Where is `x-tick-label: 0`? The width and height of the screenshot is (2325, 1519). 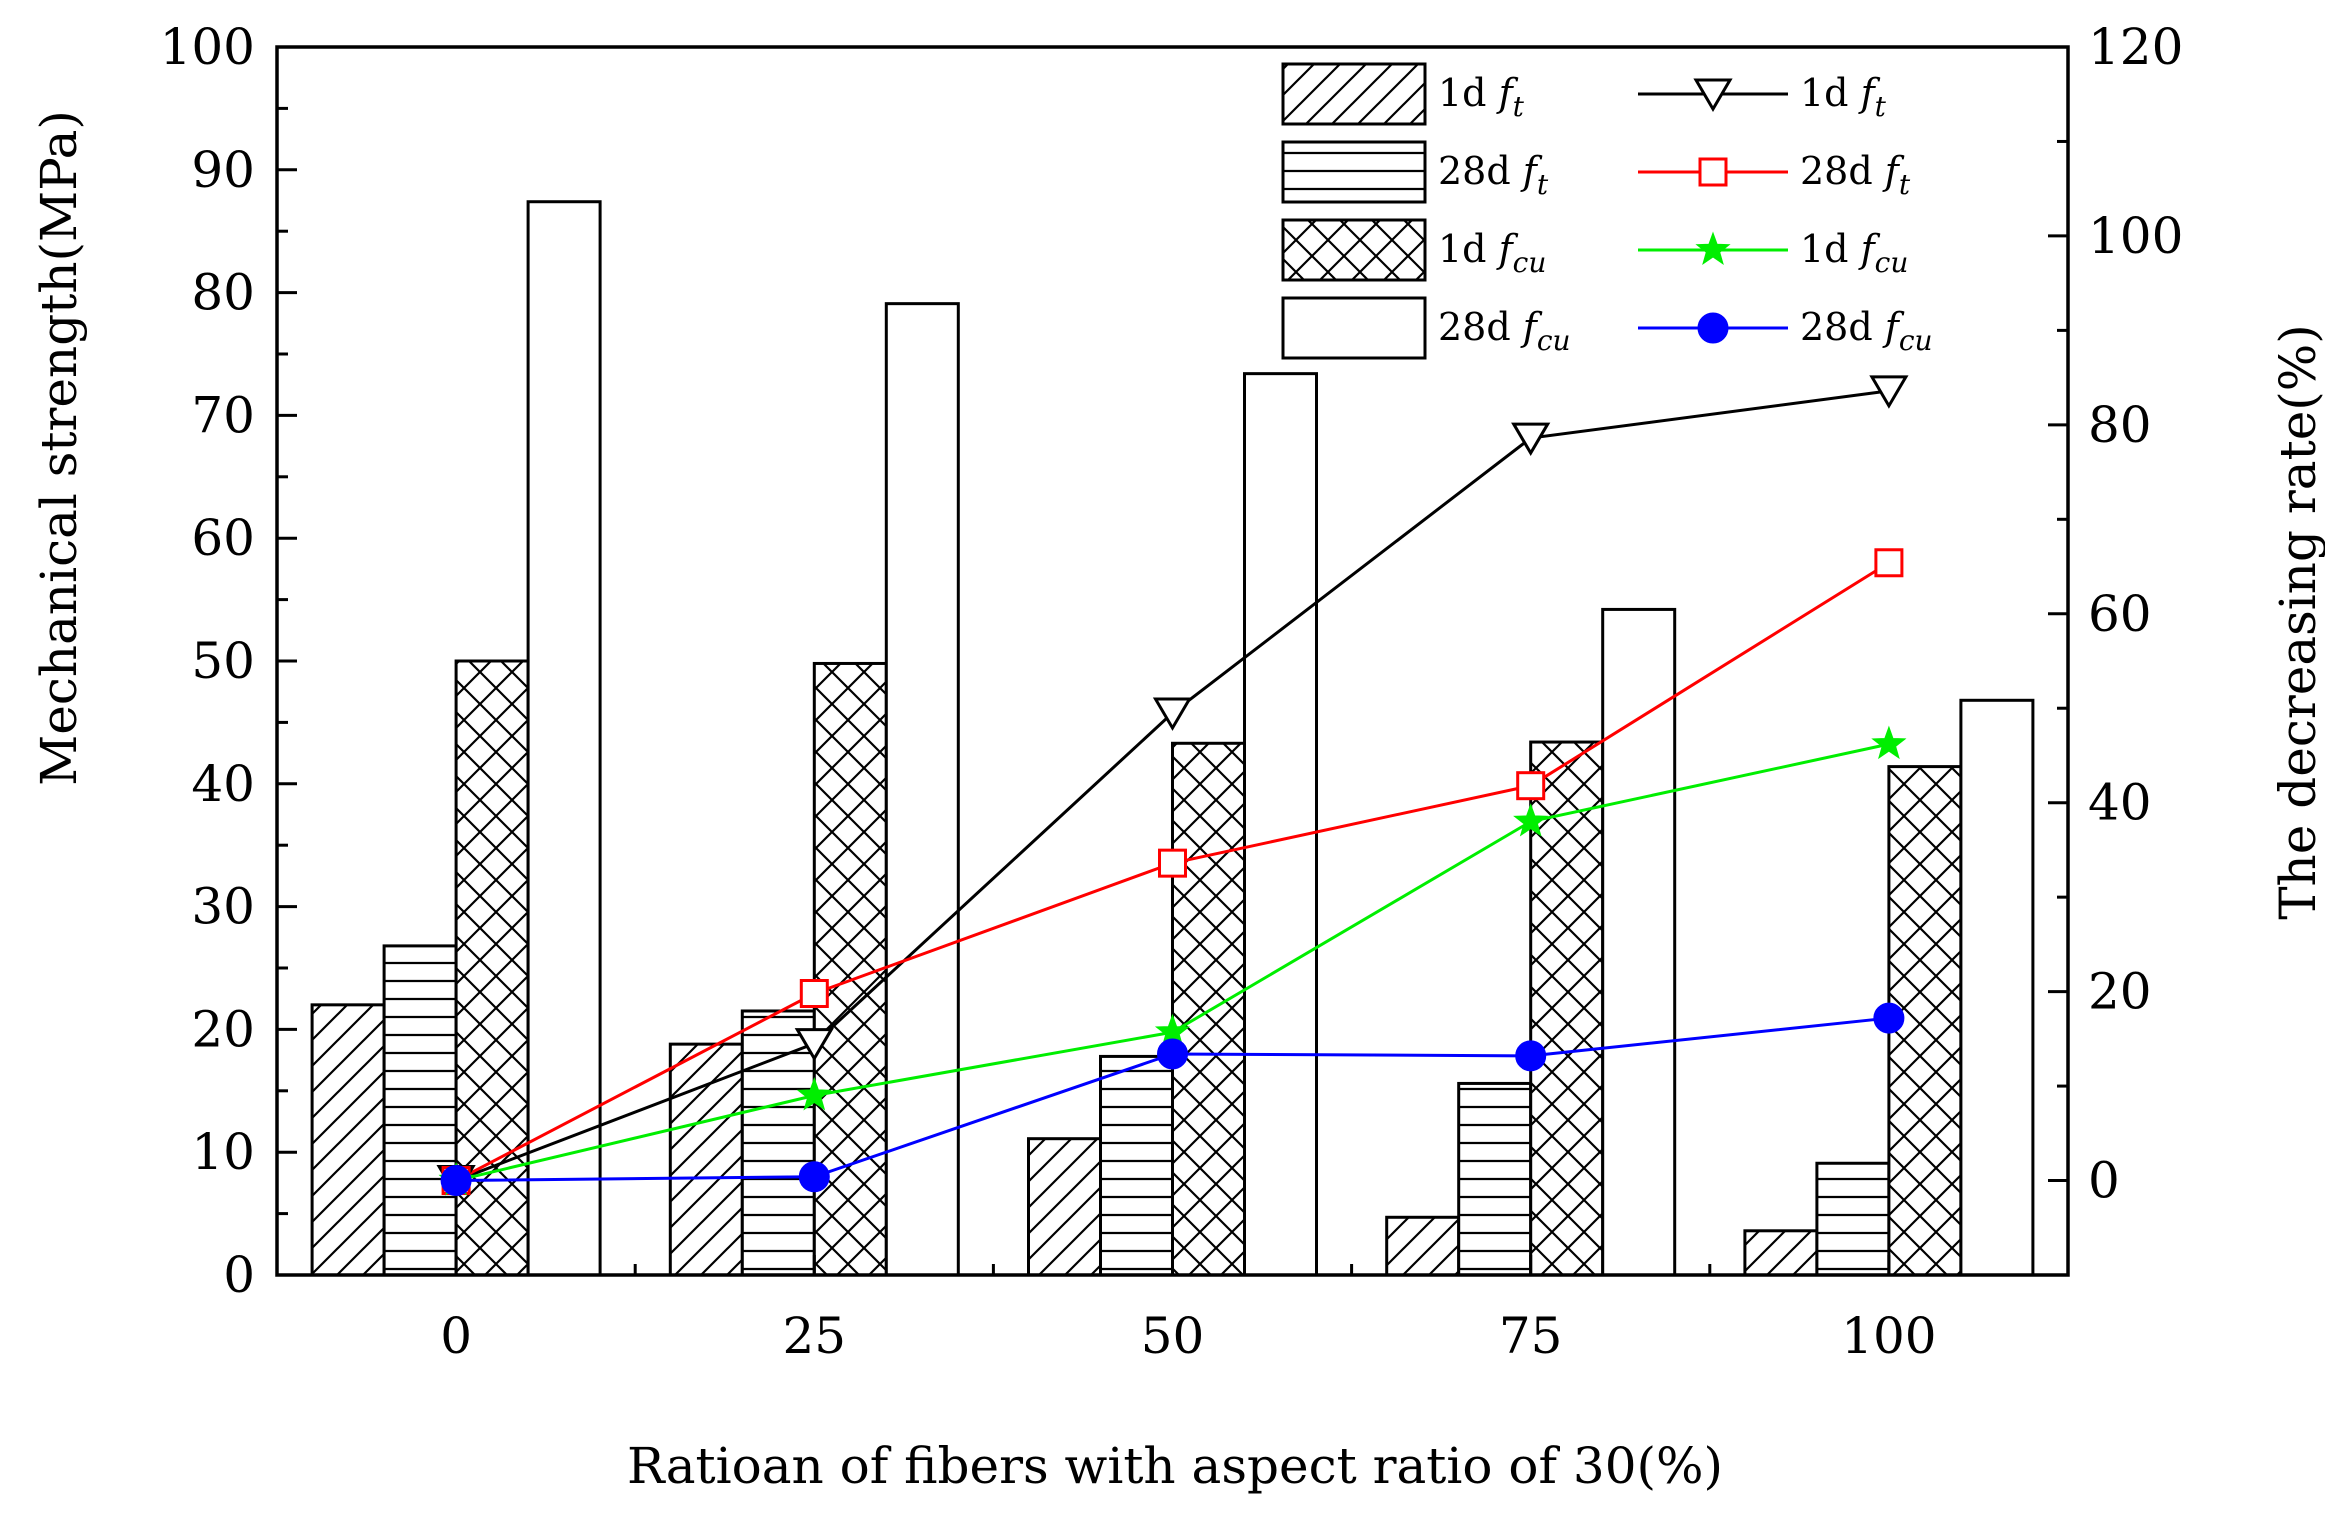 x-tick-label: 0 is located at coordinates (456, 1336).